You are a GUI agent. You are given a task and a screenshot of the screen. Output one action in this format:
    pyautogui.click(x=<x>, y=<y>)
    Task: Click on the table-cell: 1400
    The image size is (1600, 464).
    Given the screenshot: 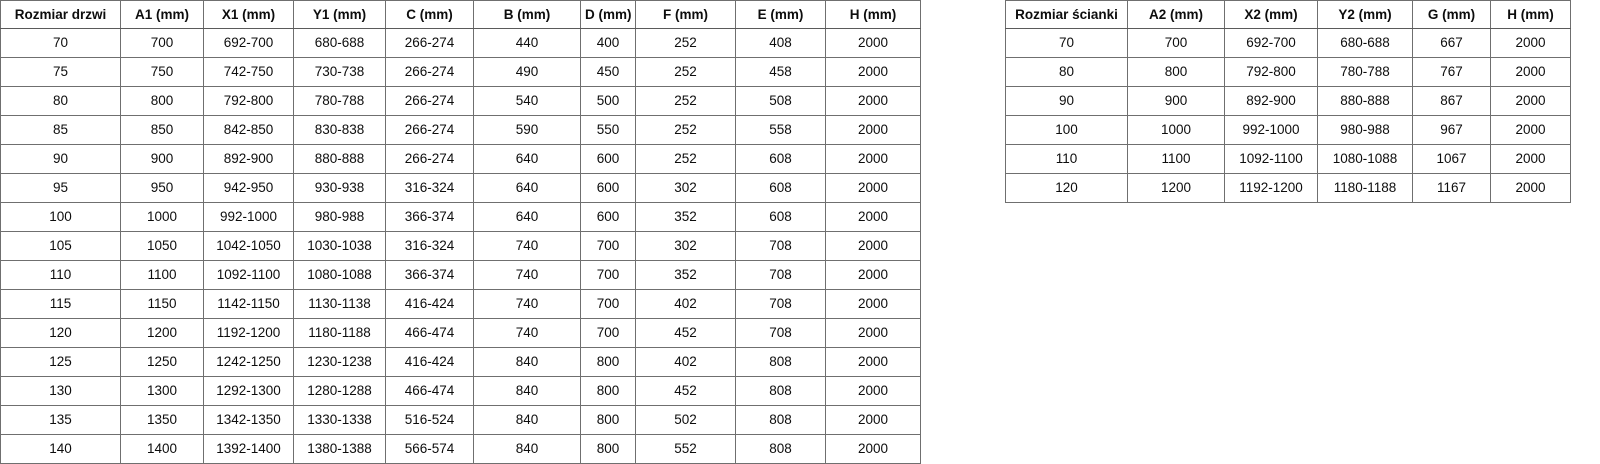 What is the action you would take?
    pyautogui.click(x=162, y=449)
    